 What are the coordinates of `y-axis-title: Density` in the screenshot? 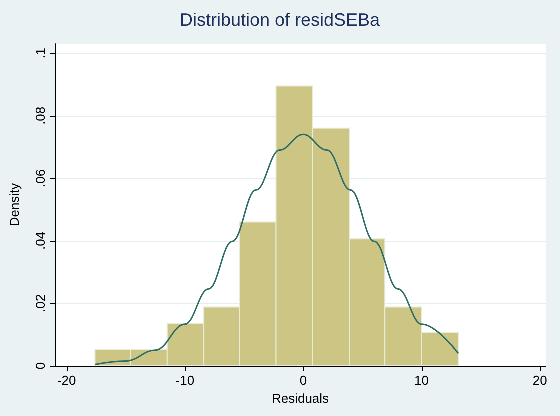 It's located at (14, 204).